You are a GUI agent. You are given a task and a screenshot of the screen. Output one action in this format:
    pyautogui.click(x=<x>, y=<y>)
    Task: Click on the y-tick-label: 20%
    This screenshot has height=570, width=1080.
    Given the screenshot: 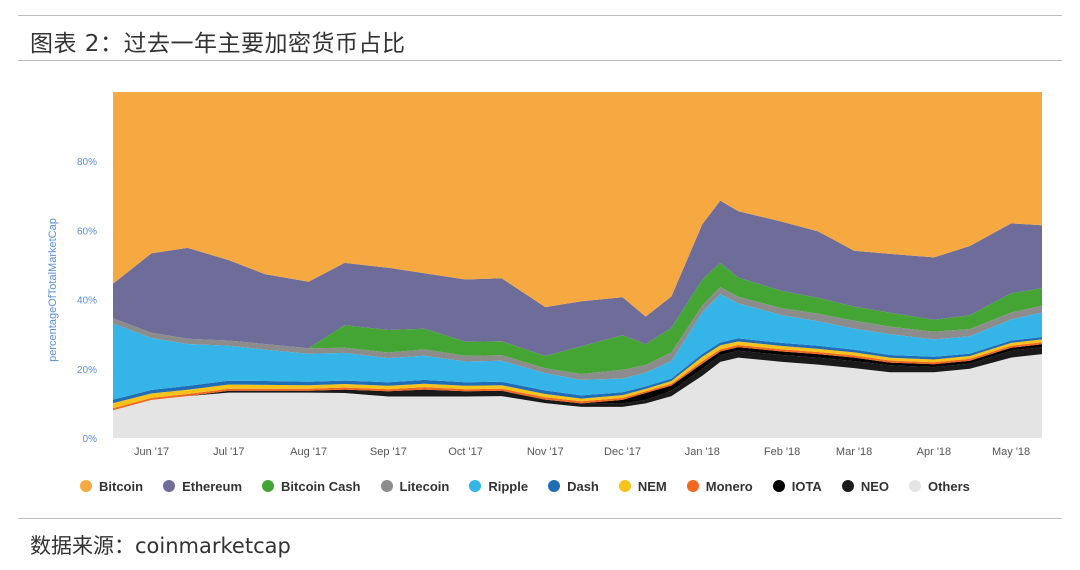 What is the action you would take?
    pyautogui.click(x=87, y=370)
    